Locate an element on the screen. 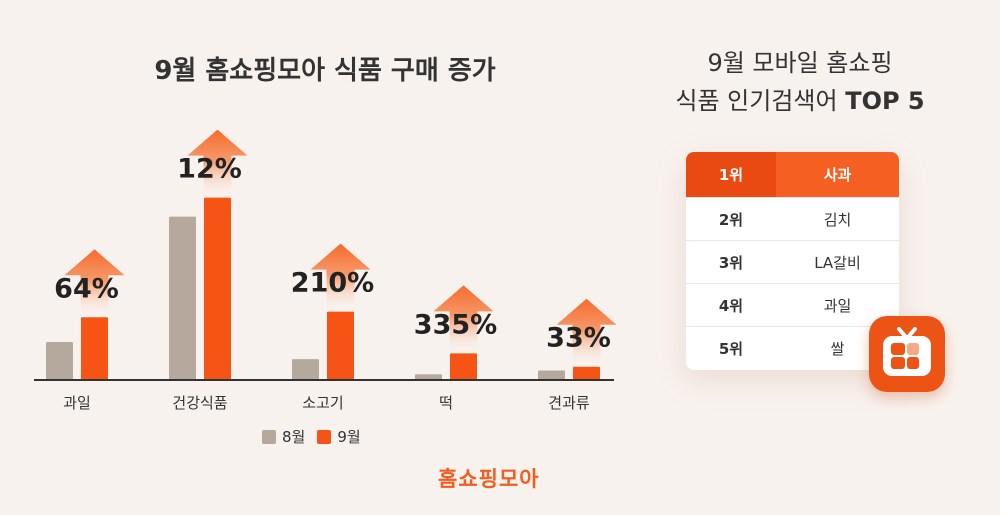 The image size is (1000, 515). tv-icon is located at coordinates (907, 354).